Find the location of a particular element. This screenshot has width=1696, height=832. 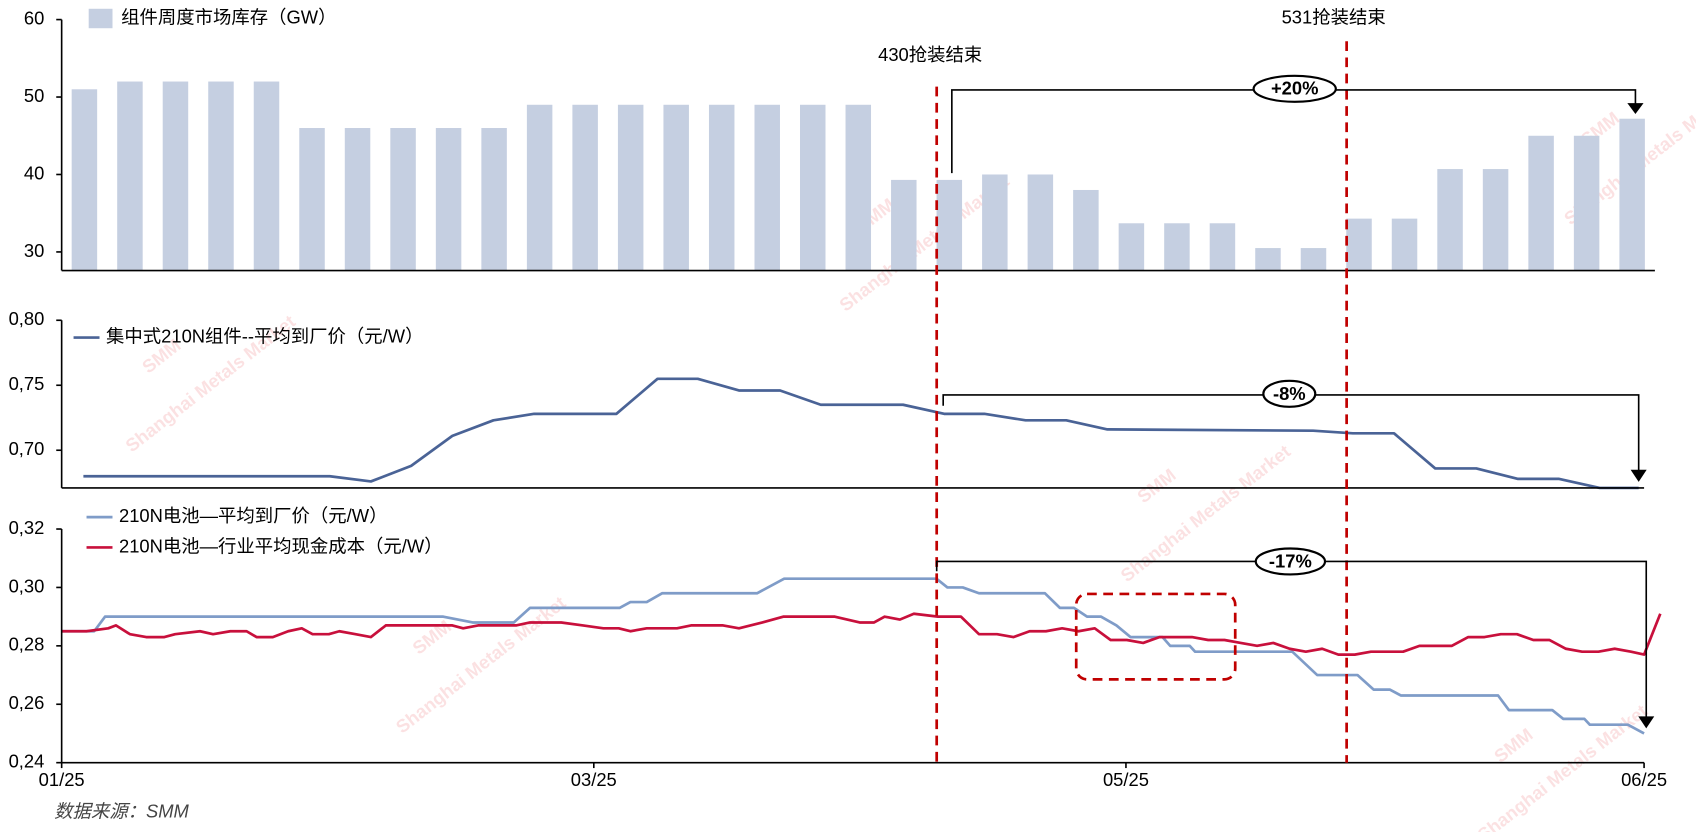

legend-swatch is located at coordinates (100, 18).